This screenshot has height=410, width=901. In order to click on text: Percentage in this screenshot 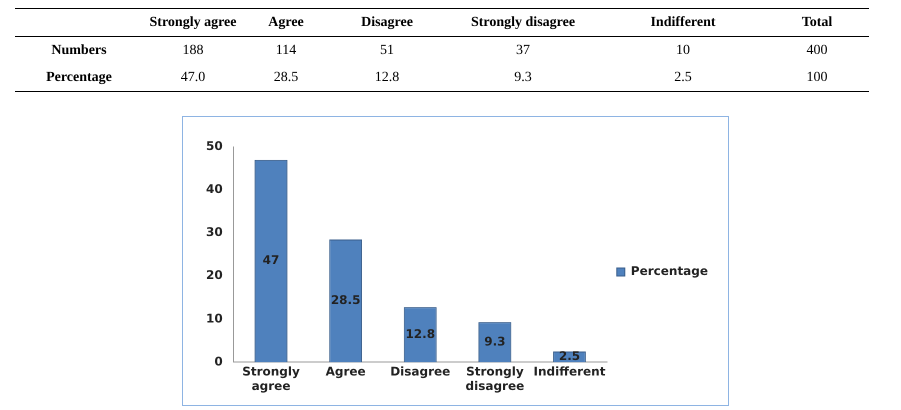, I will do `click(79, 77)`.